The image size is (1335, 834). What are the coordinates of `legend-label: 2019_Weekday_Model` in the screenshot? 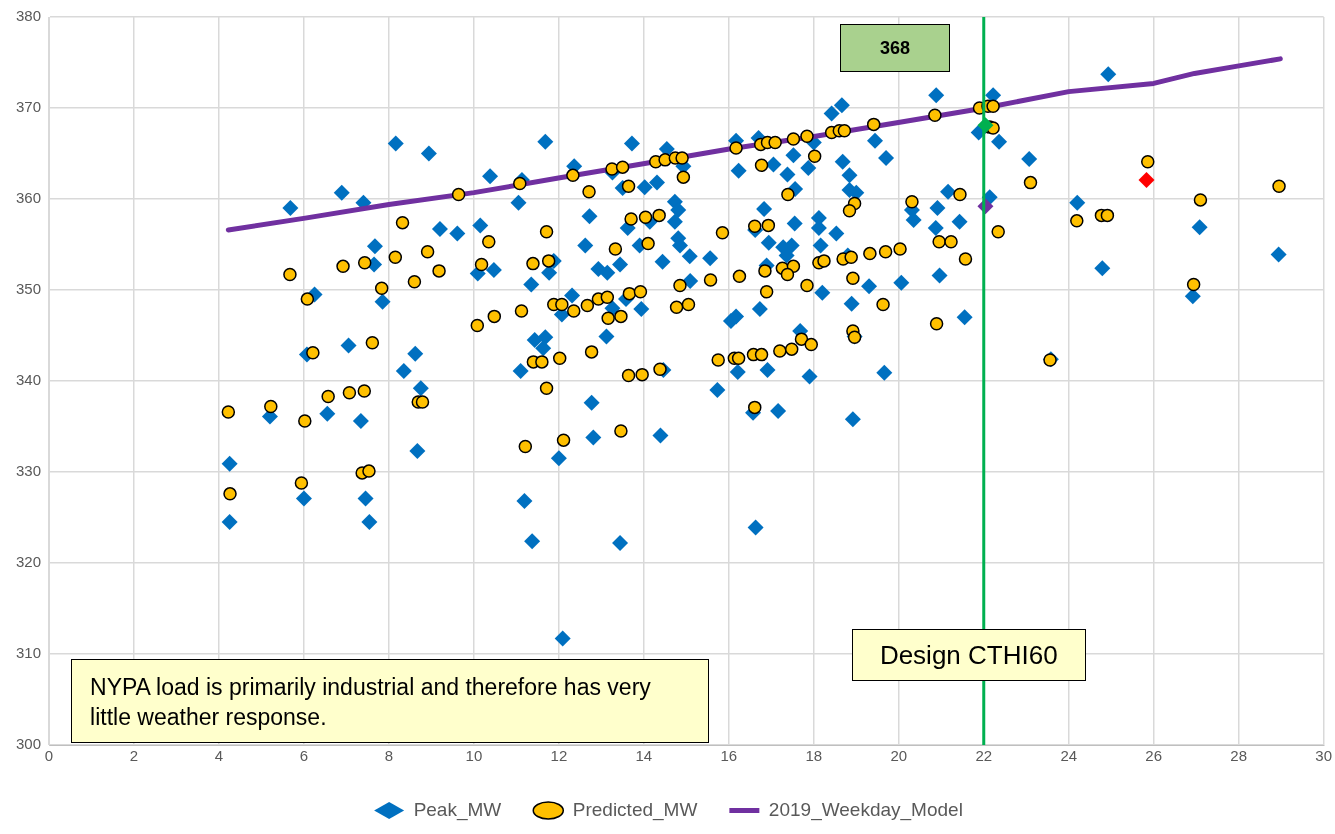 It's located at (865, 809).